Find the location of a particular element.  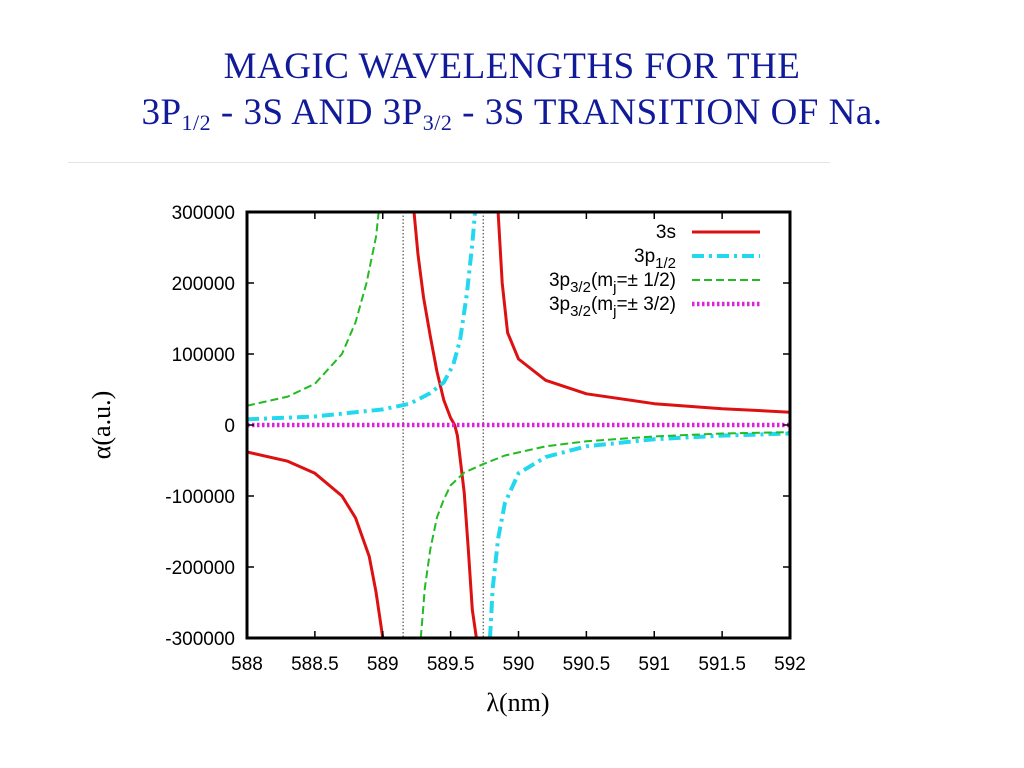

title-sub-2: 3/2 is located at coordinates (437, 122).